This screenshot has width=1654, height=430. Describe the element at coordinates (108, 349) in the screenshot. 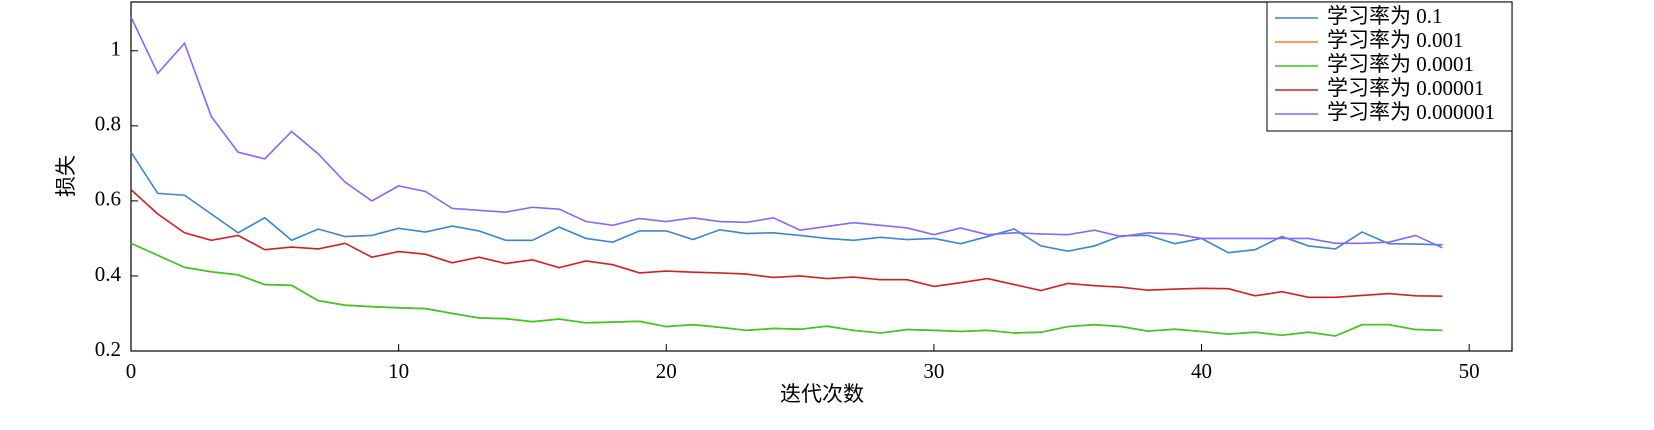

I see `y-tick-label: 0.2` at that location.